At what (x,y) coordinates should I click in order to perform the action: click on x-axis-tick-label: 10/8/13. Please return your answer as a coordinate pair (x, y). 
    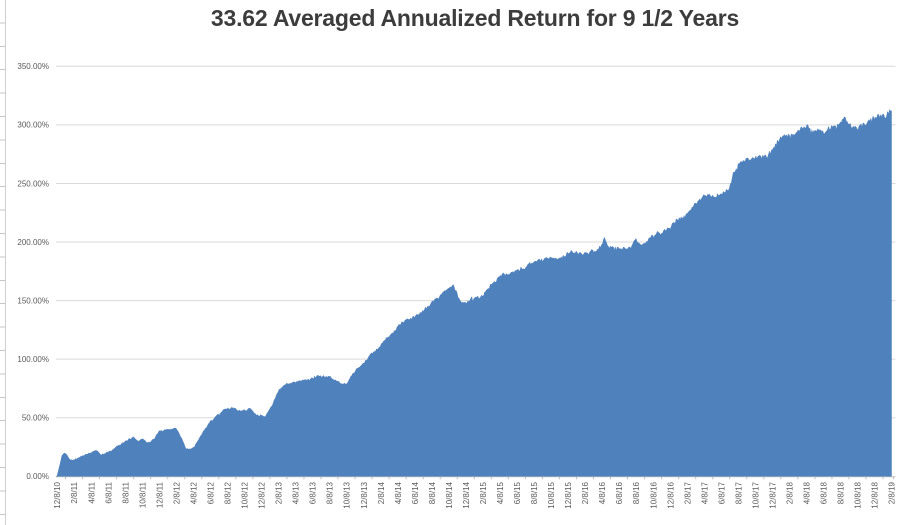
    Looking at the image, I should click on (347, 494).